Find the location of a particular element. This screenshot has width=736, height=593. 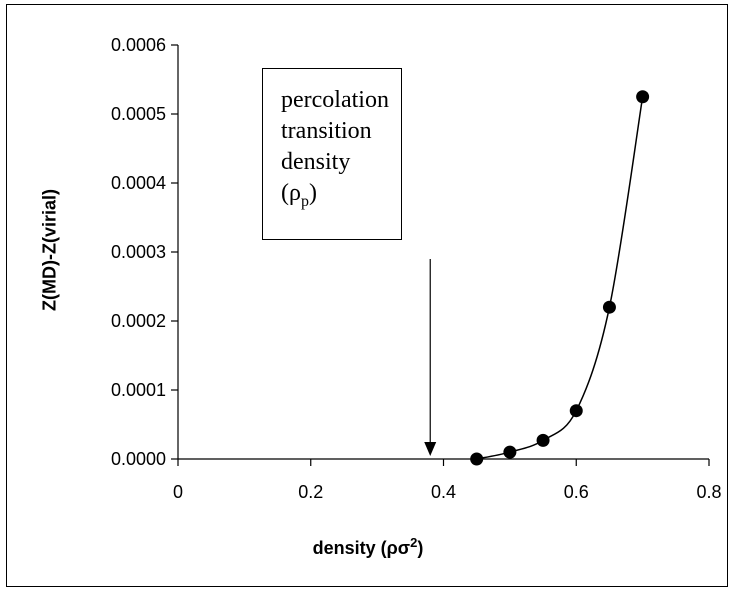

x-axis-label: density (ρσ2) is located at coordinates (368, 547).